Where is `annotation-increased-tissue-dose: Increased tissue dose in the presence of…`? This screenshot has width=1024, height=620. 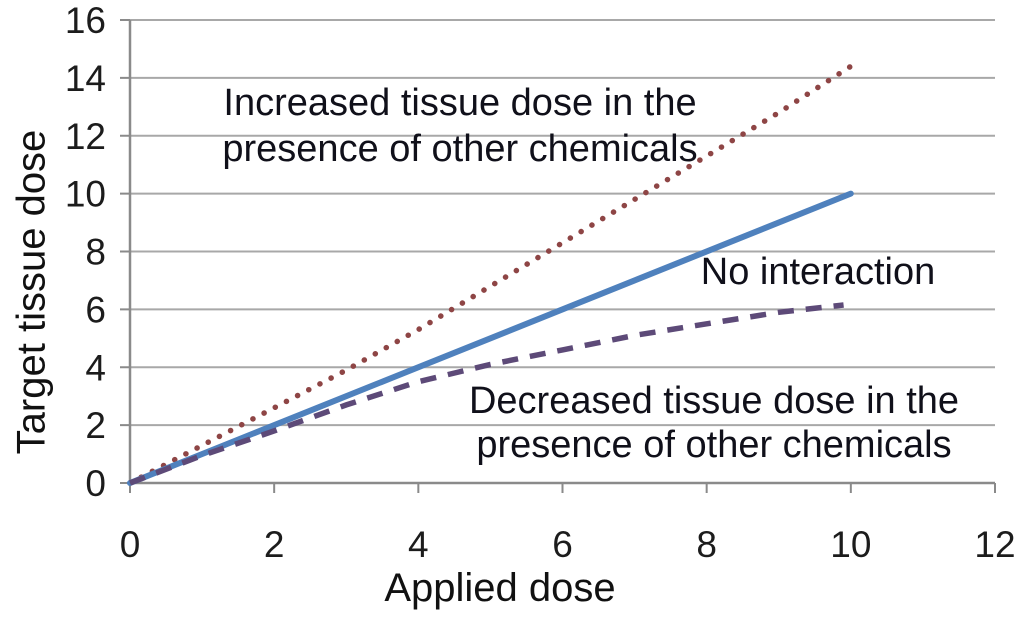
annotation-increased-tissue-dose: Increased tissue dose in the presence of… is located at coordinates (459, 126).